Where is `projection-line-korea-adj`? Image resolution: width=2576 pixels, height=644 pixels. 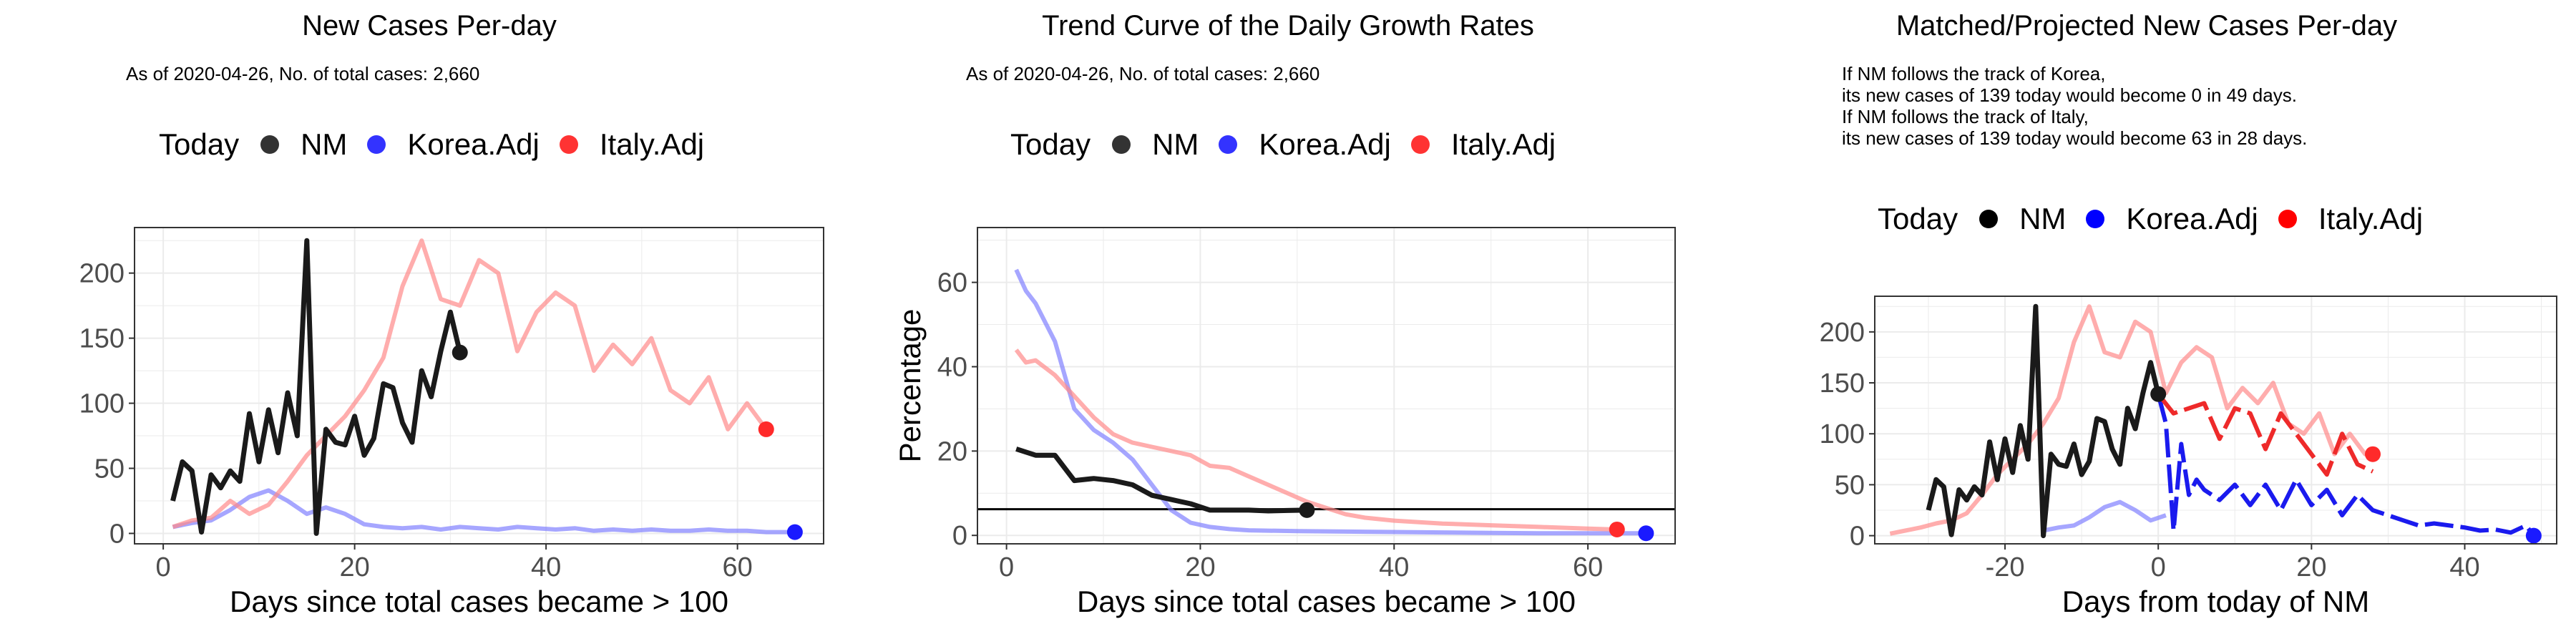 projection-line-korea-adj is located at coordinates (2346, 465).